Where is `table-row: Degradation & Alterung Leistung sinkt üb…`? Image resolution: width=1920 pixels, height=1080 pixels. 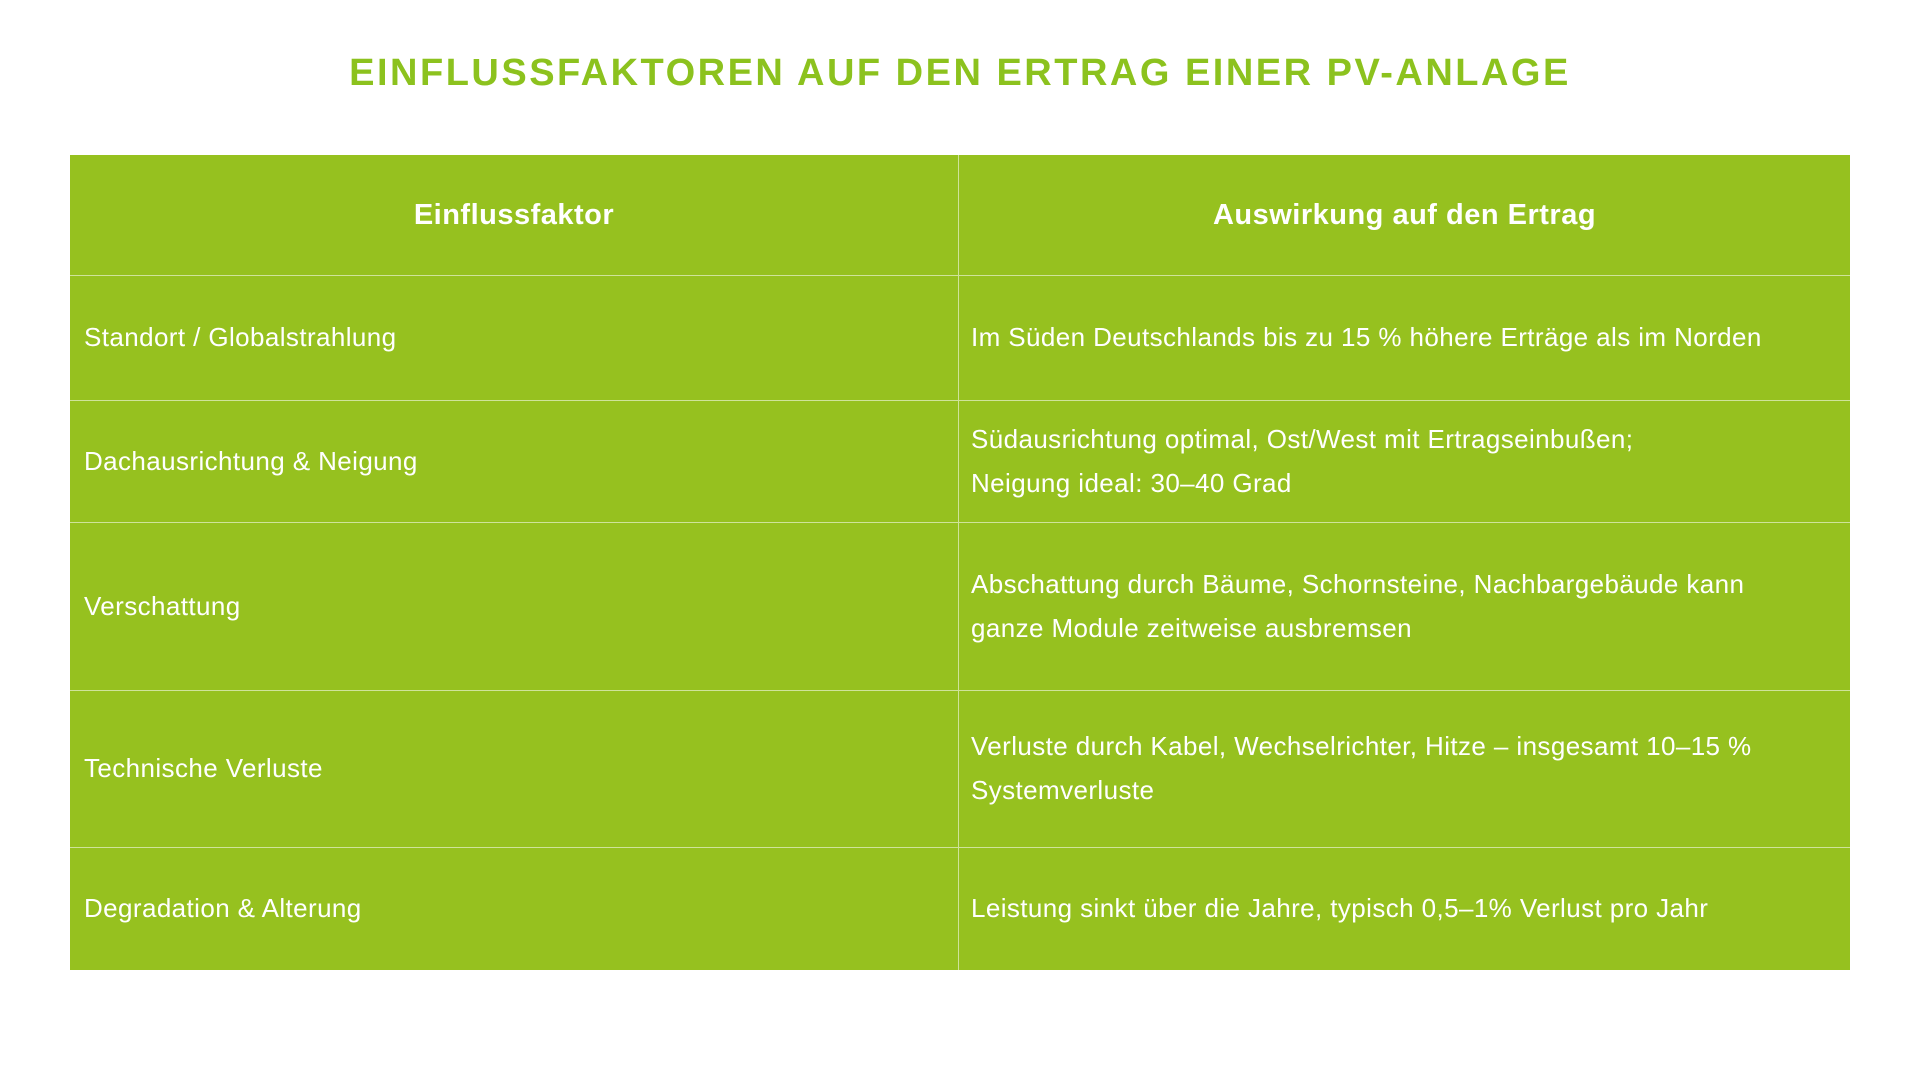 table-row: Degradation & Alterung Leistung sinkt üb… is located at coordinates (960, 908).